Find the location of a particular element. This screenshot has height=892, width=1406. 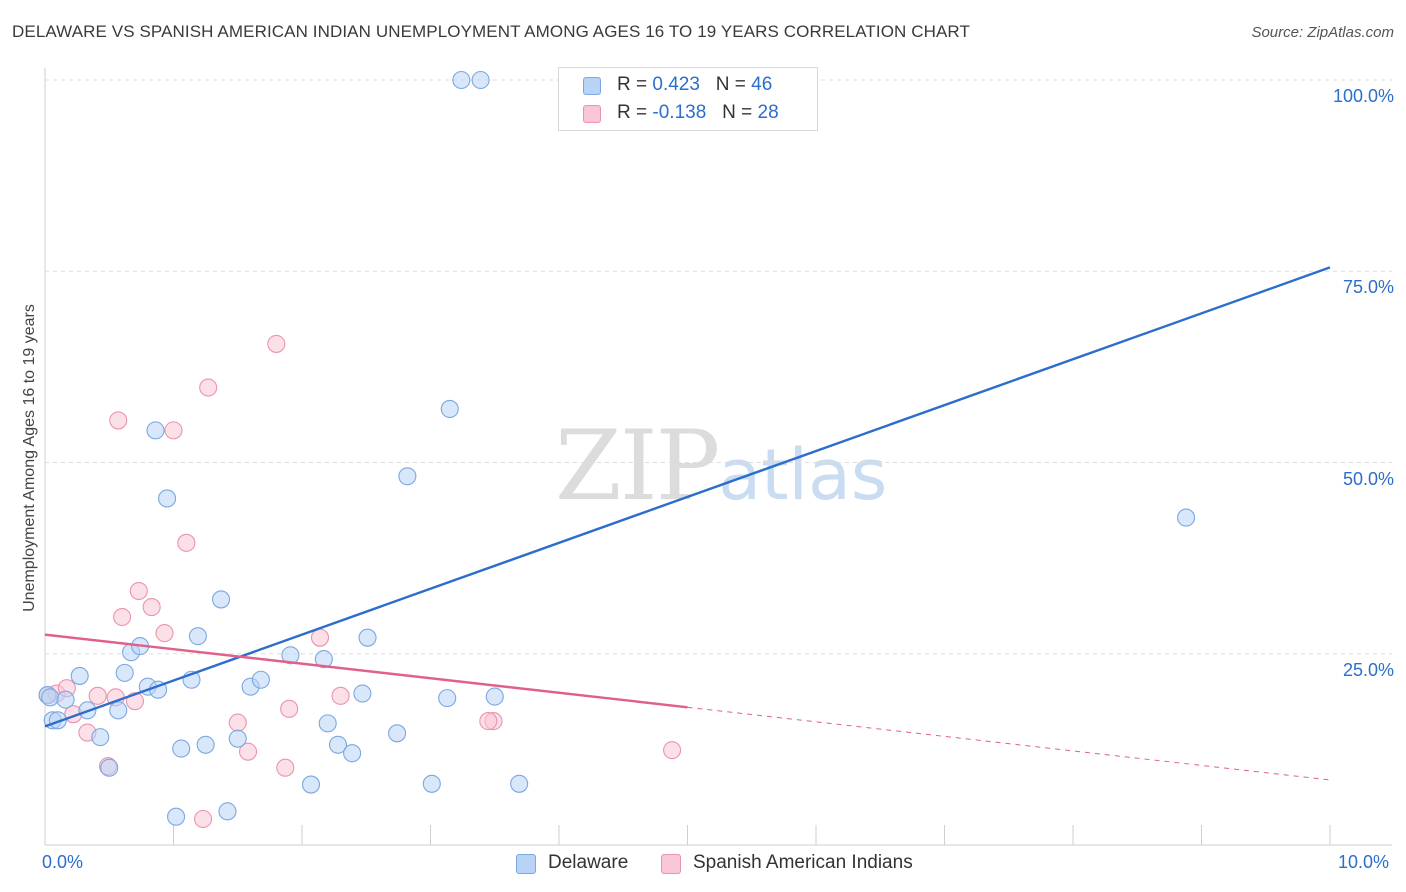

source-credit: Source: ZipAtlas.com is located at coordinates (1322, 32).